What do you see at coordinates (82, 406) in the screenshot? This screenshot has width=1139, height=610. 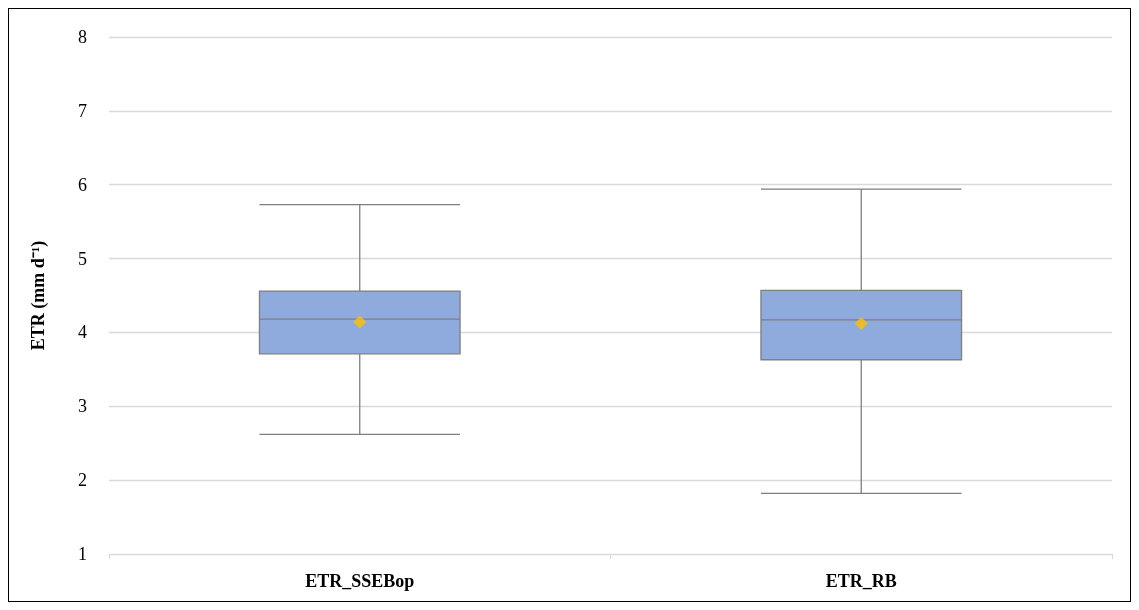 I see `y-tick-label: 3` at bounding box center [82, 406].